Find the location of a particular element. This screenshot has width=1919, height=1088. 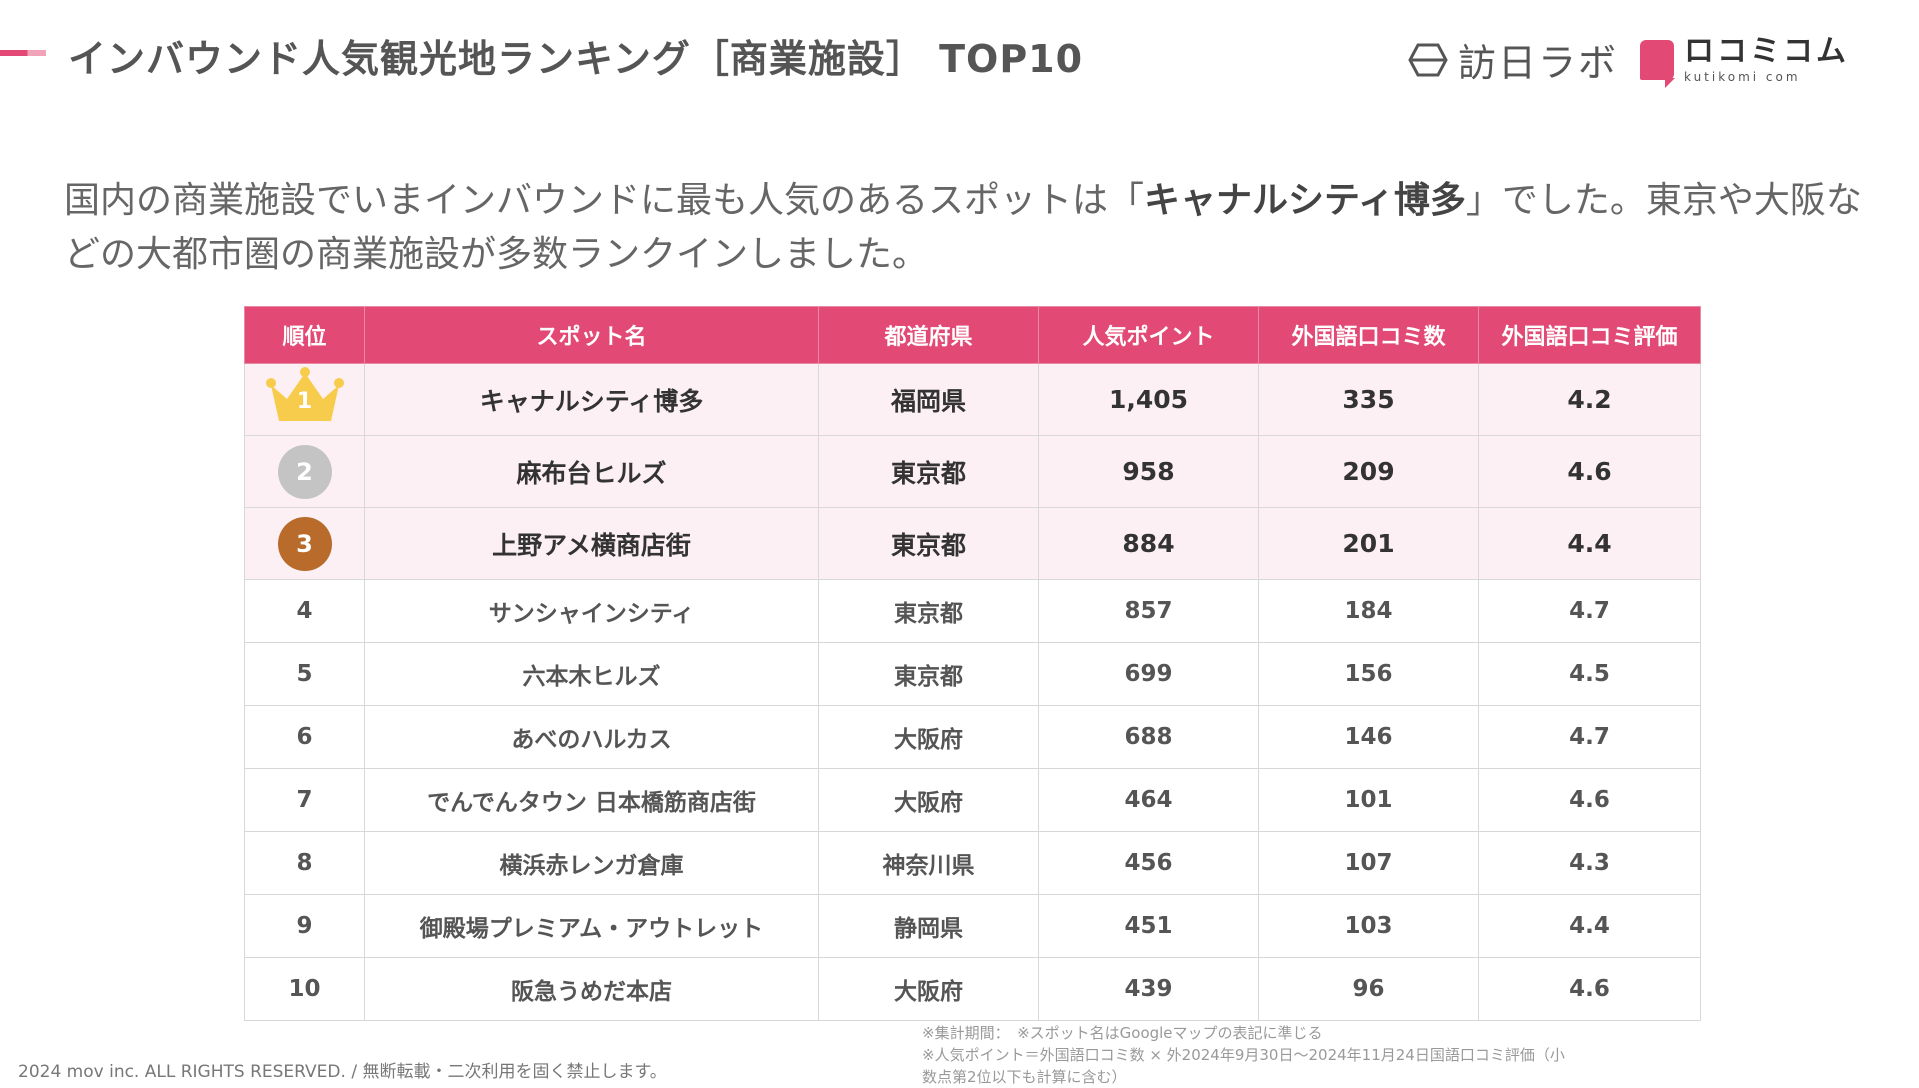

points-cell: 884 is located at coordinates (1148, 543).